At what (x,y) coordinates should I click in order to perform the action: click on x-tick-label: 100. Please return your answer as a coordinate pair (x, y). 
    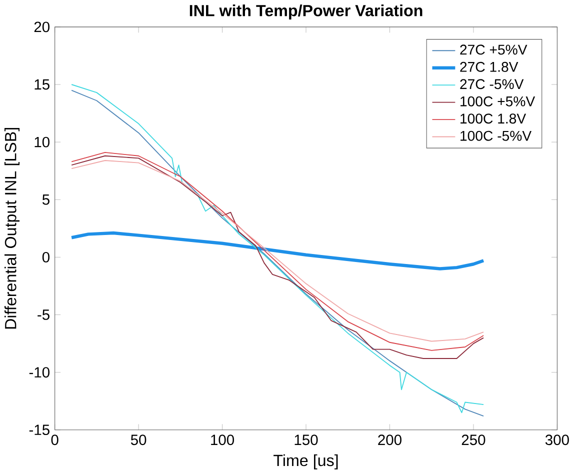
    Looking at the image, I should click on (222, 440).